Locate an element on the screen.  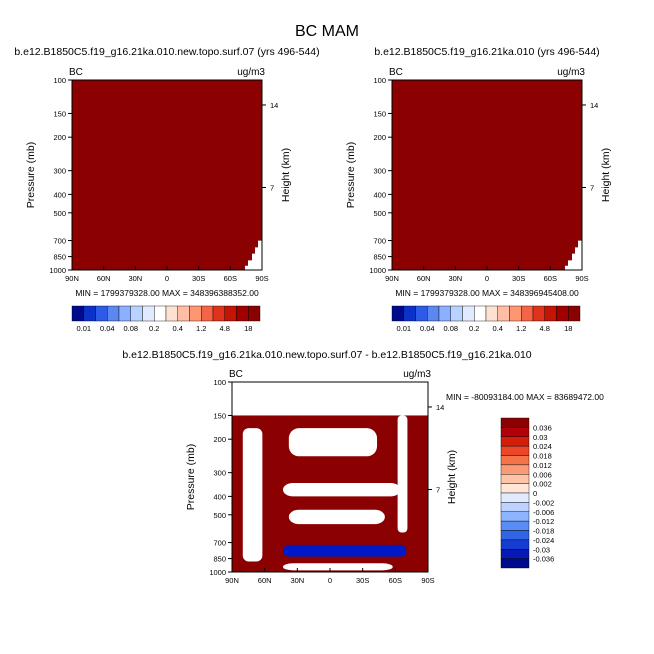
colorbar-label: -0.03 is located at coordinates (541, 549).